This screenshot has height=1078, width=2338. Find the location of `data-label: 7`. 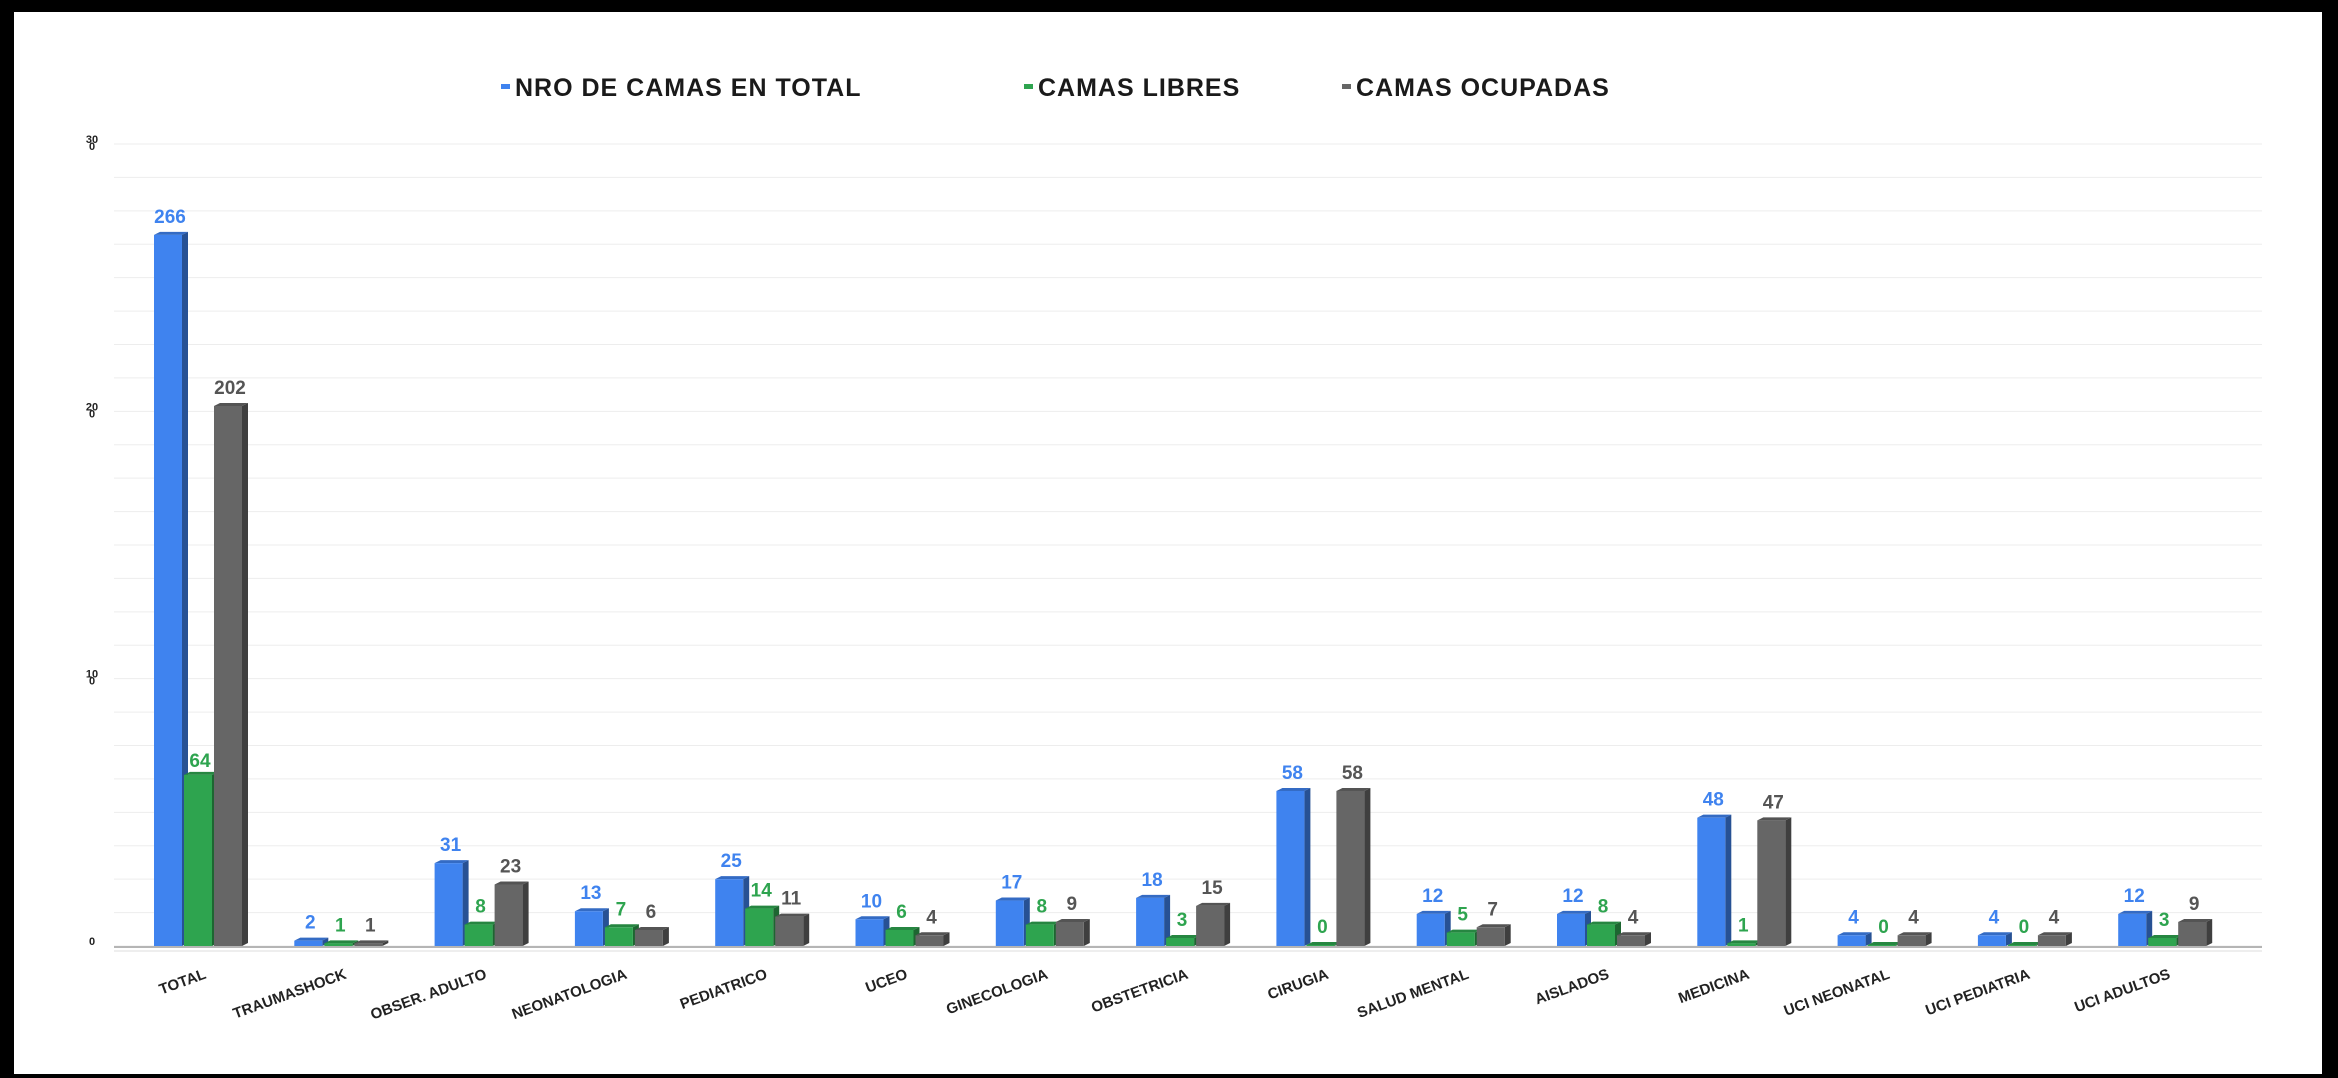

data-label: 7 is located at coordinates (621, 909).